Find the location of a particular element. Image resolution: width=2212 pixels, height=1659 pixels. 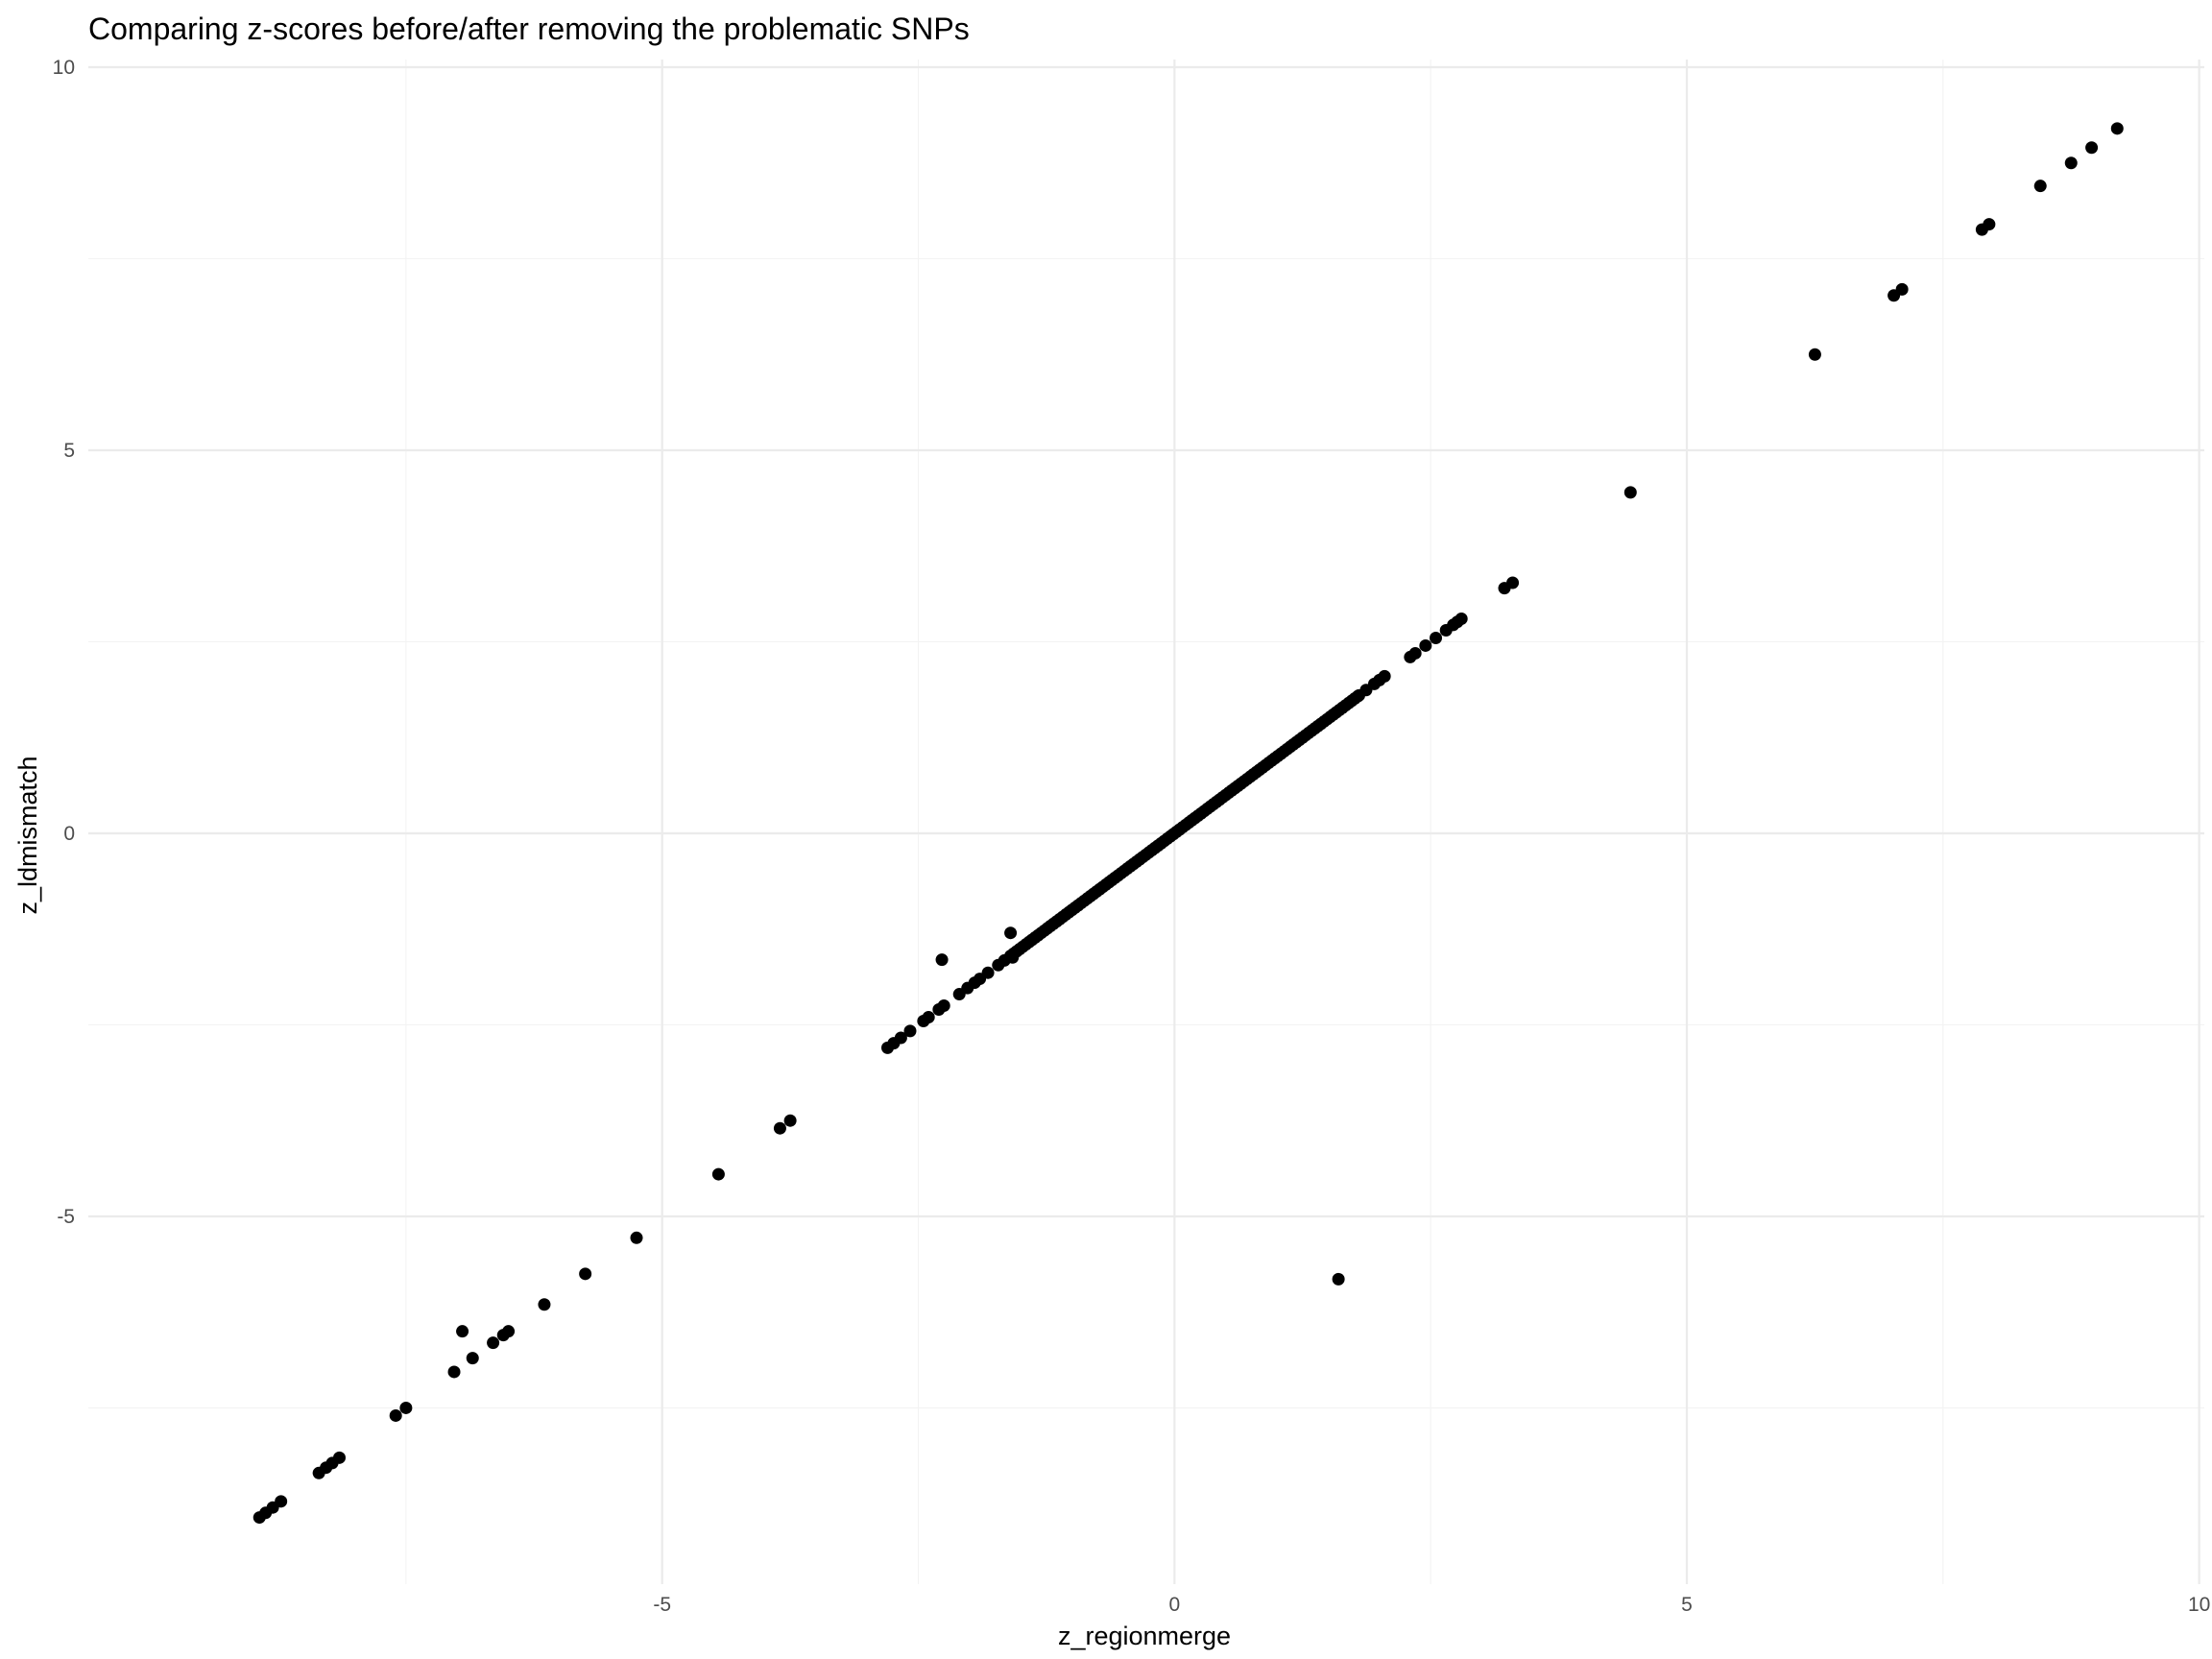

y-tick-label: 5 is located at coordinates (69, 451).